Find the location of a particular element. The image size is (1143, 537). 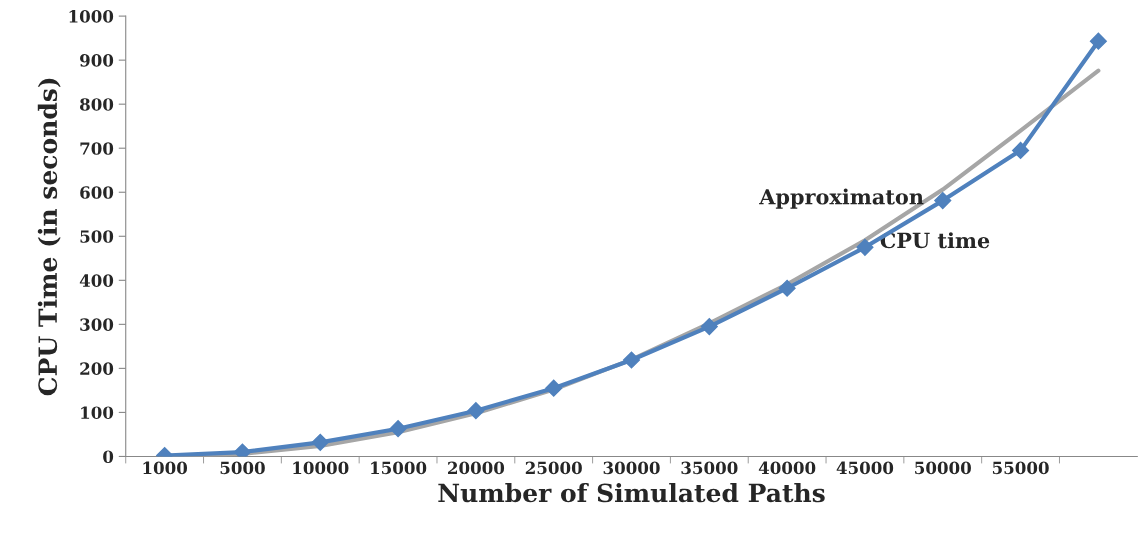

x-tick-label: 50000 is located at coordinates (943, 468).